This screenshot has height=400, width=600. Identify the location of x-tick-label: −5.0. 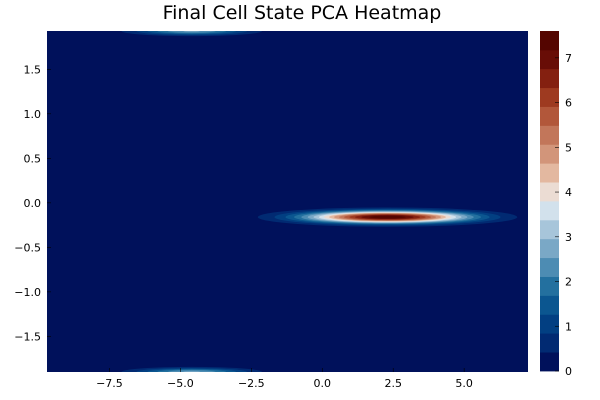
(180, 383).